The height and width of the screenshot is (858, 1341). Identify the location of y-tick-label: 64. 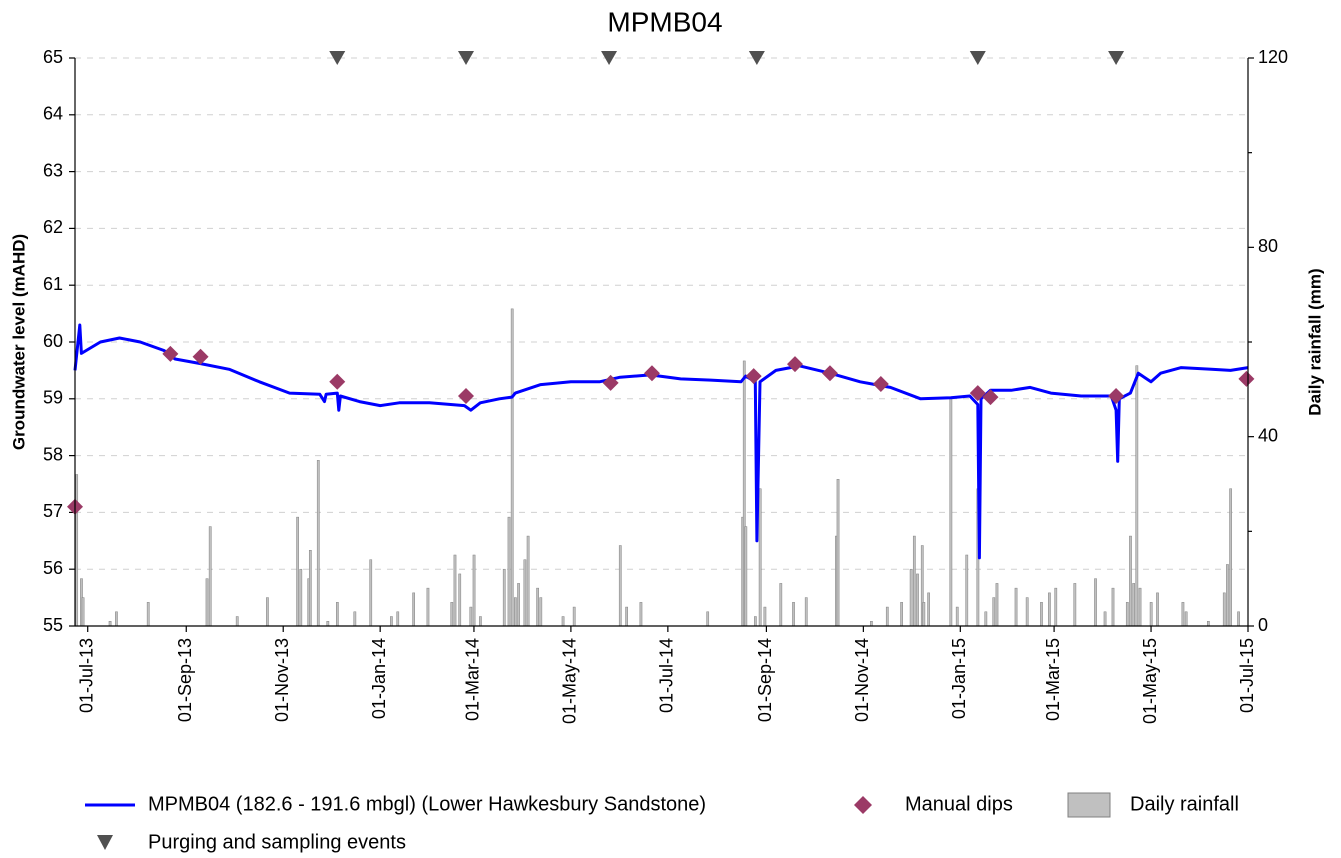
(53, 114).